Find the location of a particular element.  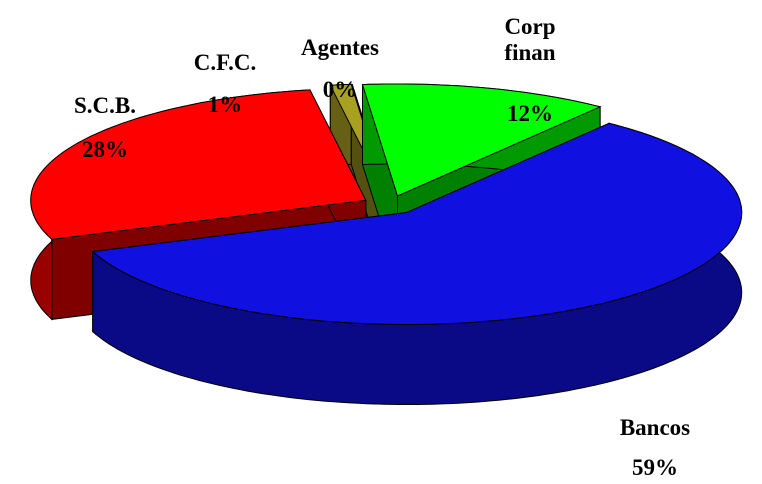

slice-name: Agentes is located at coordinates (340, 47).